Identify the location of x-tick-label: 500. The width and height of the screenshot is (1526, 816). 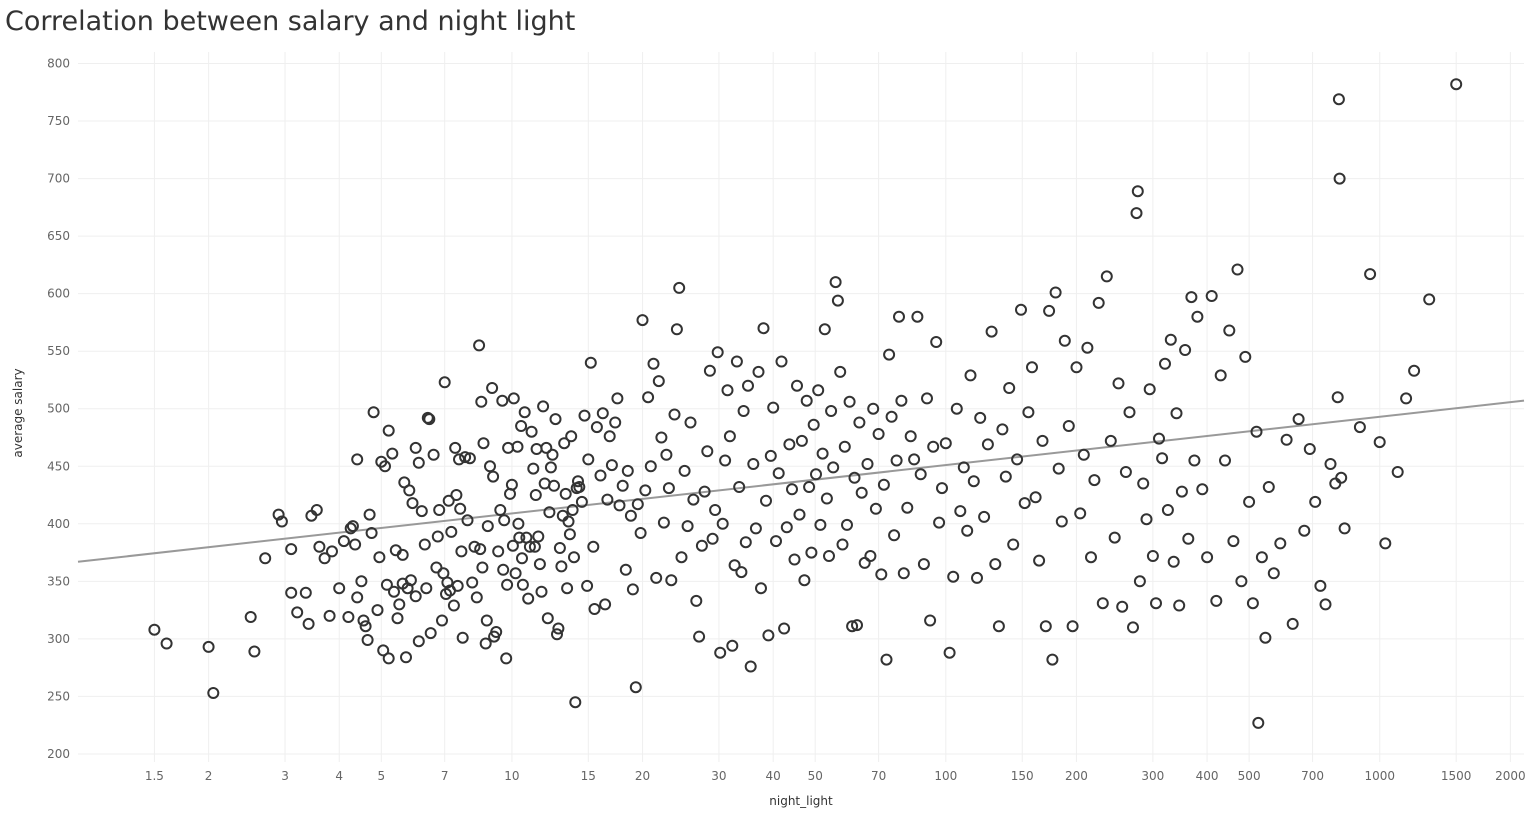
(1249, 776).